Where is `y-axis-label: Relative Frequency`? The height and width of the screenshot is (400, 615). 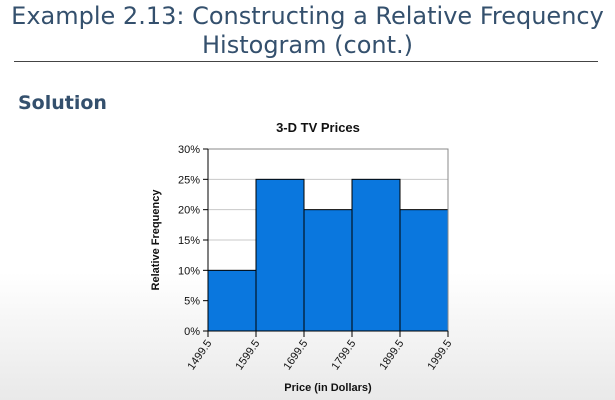 y-axis-label: Relative Frequency is located at coordinates (156, 240).